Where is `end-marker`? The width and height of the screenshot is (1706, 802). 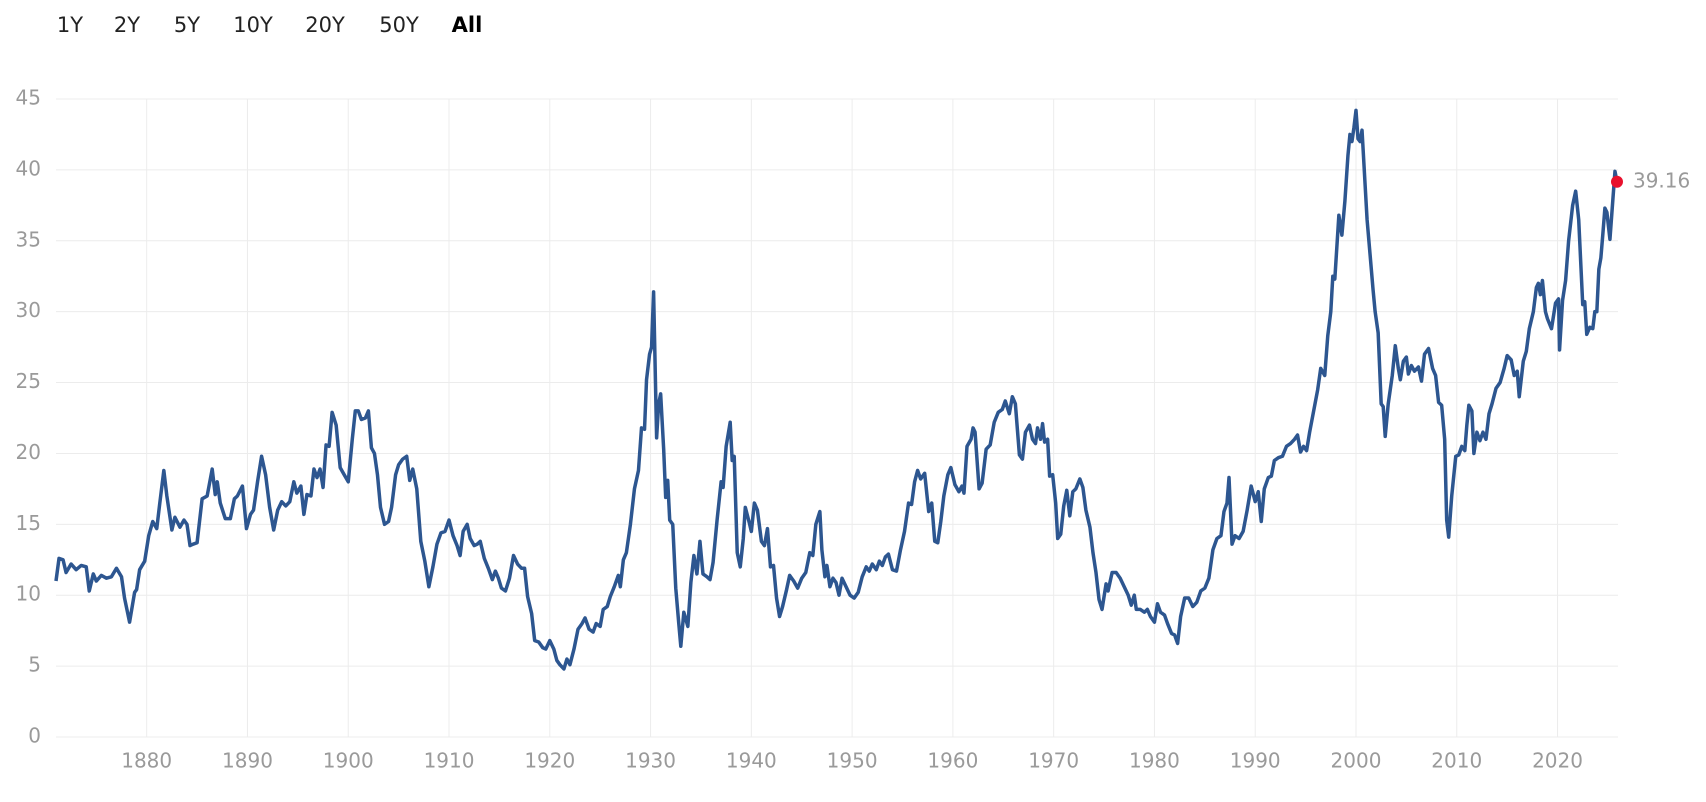 end-marker is located at coordinates (1616, 181).